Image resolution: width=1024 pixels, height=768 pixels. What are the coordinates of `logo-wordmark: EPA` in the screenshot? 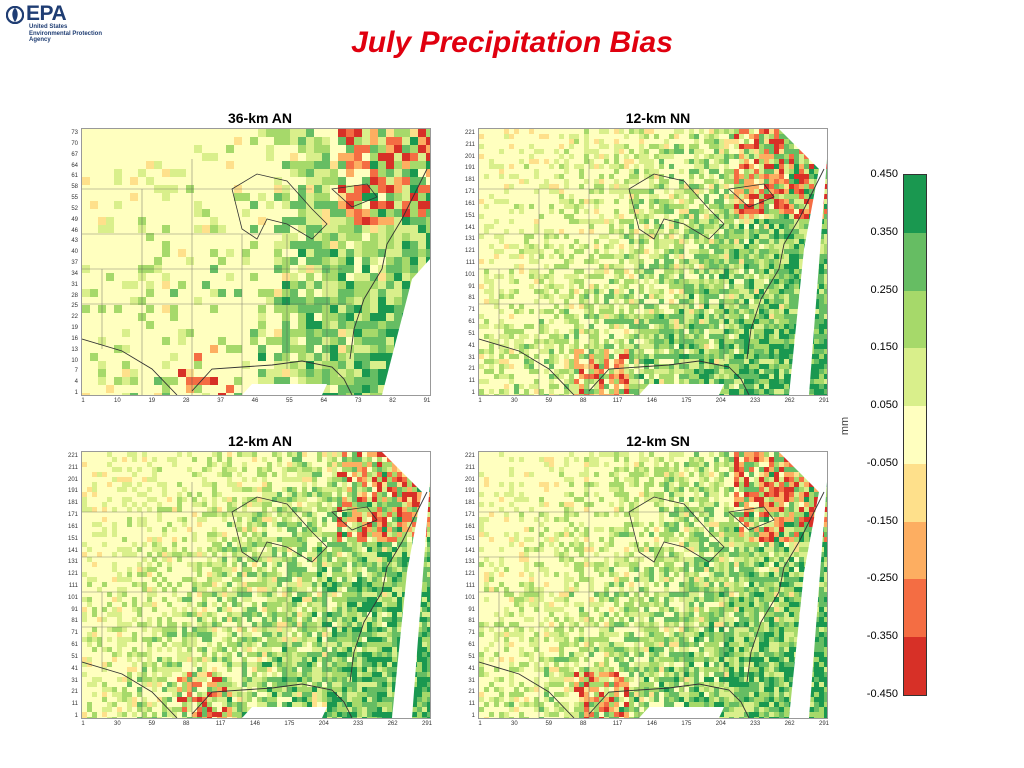 It's located at (46, 13).